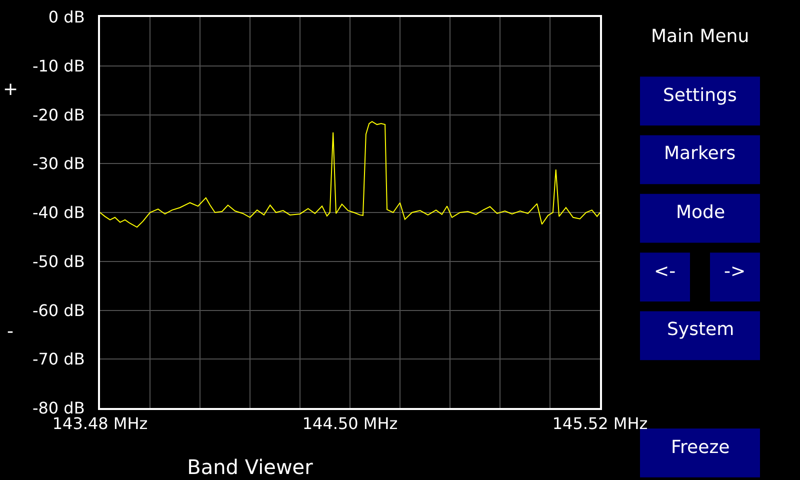  Describe the element at coordinates (350, 424) in the screenshot. I see `x-tick-label: 144.50 MHz` at that location.